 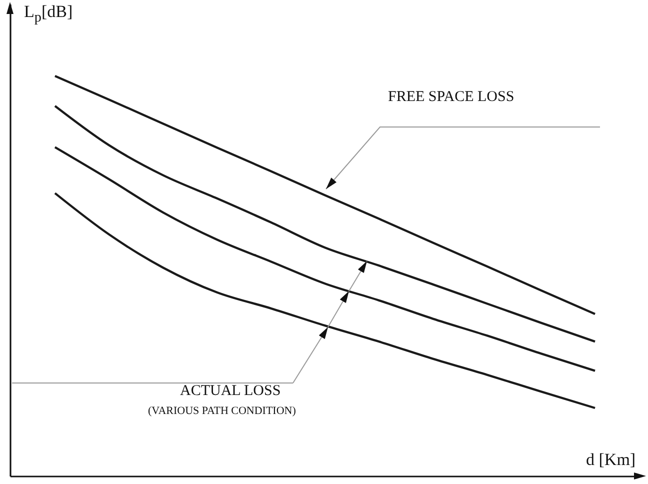 I want to click on y-axis-title: L$_{p}$[dB], so click(x=48, y=14).